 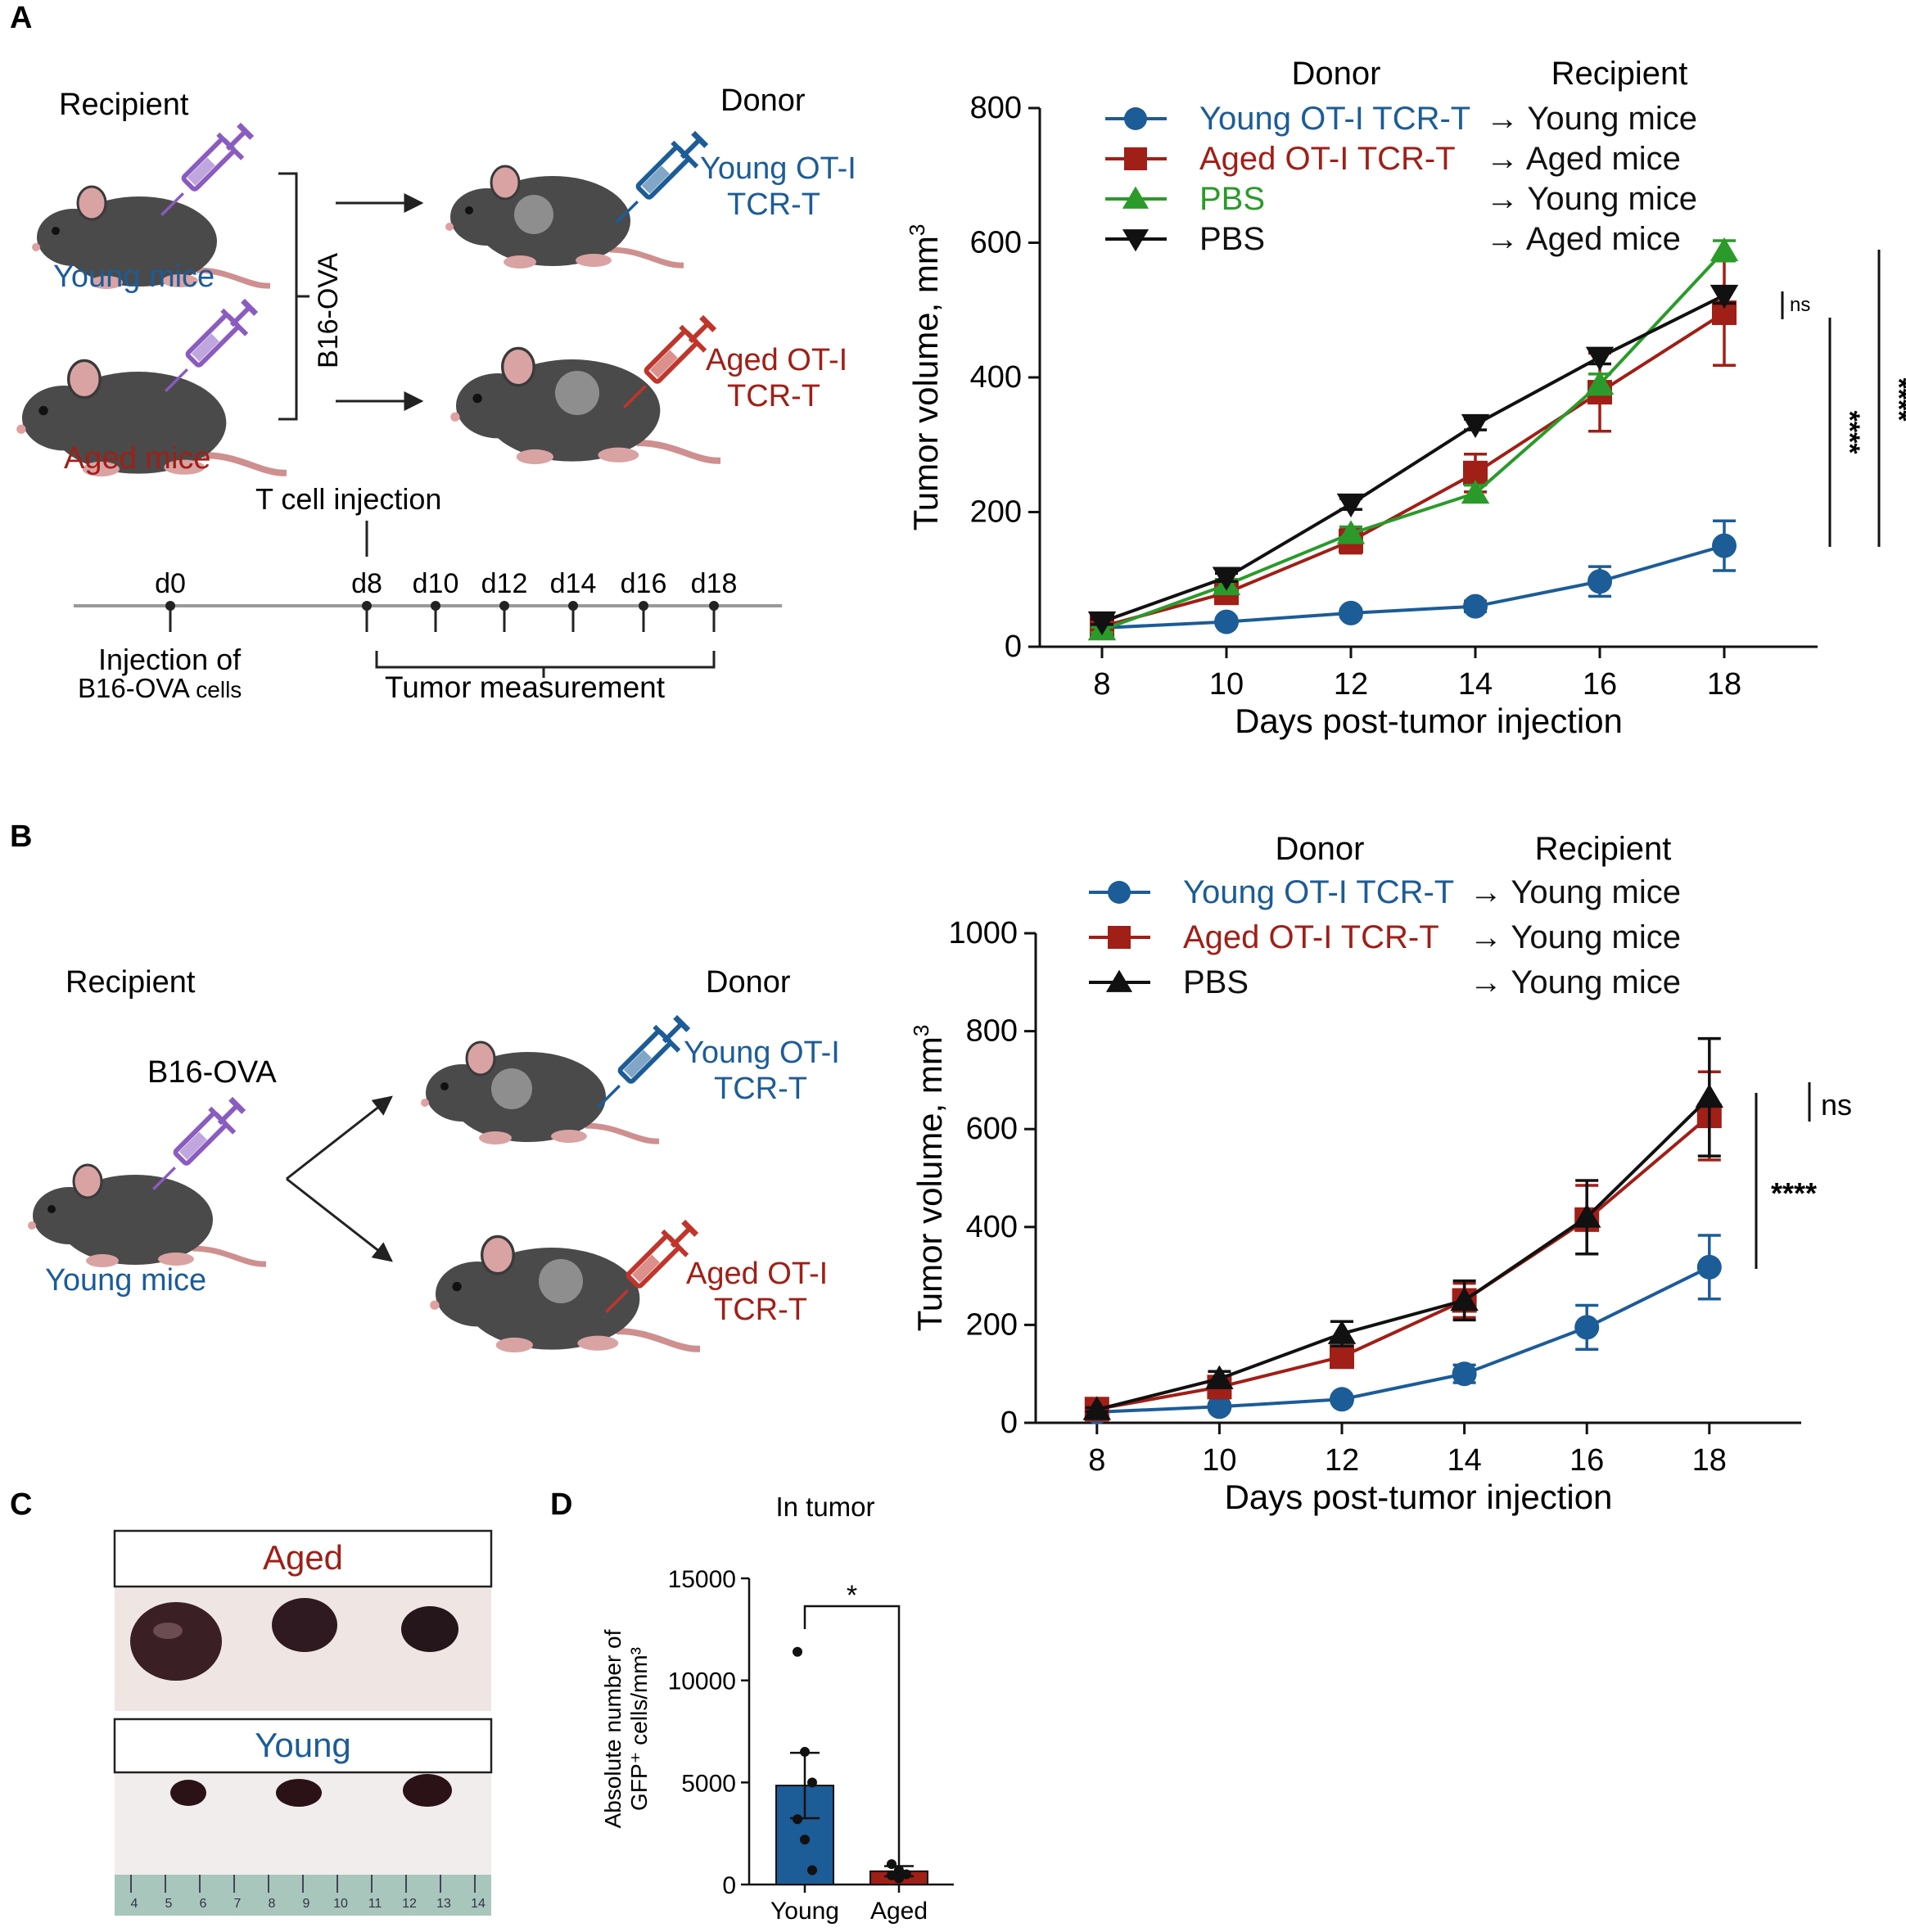 What do you see at coordinates (804, 1911) in the screenshot?
I see `x-tick-label: Young` at bounding box center [804, 1911].